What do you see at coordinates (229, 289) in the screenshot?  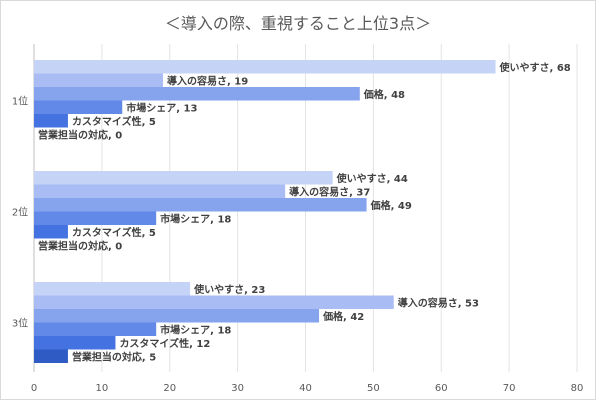 I see `data-label: 使いやすさ, 23` at bounding box center [229, 289].